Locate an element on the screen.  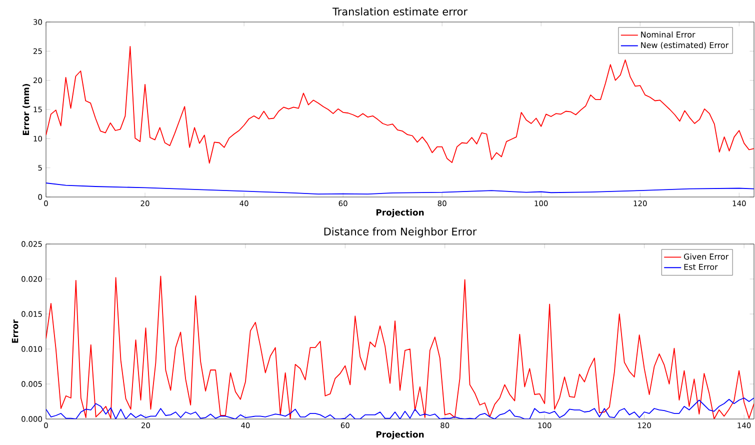
chart-title: Translation estimate error is located at coordinates (400, 11).